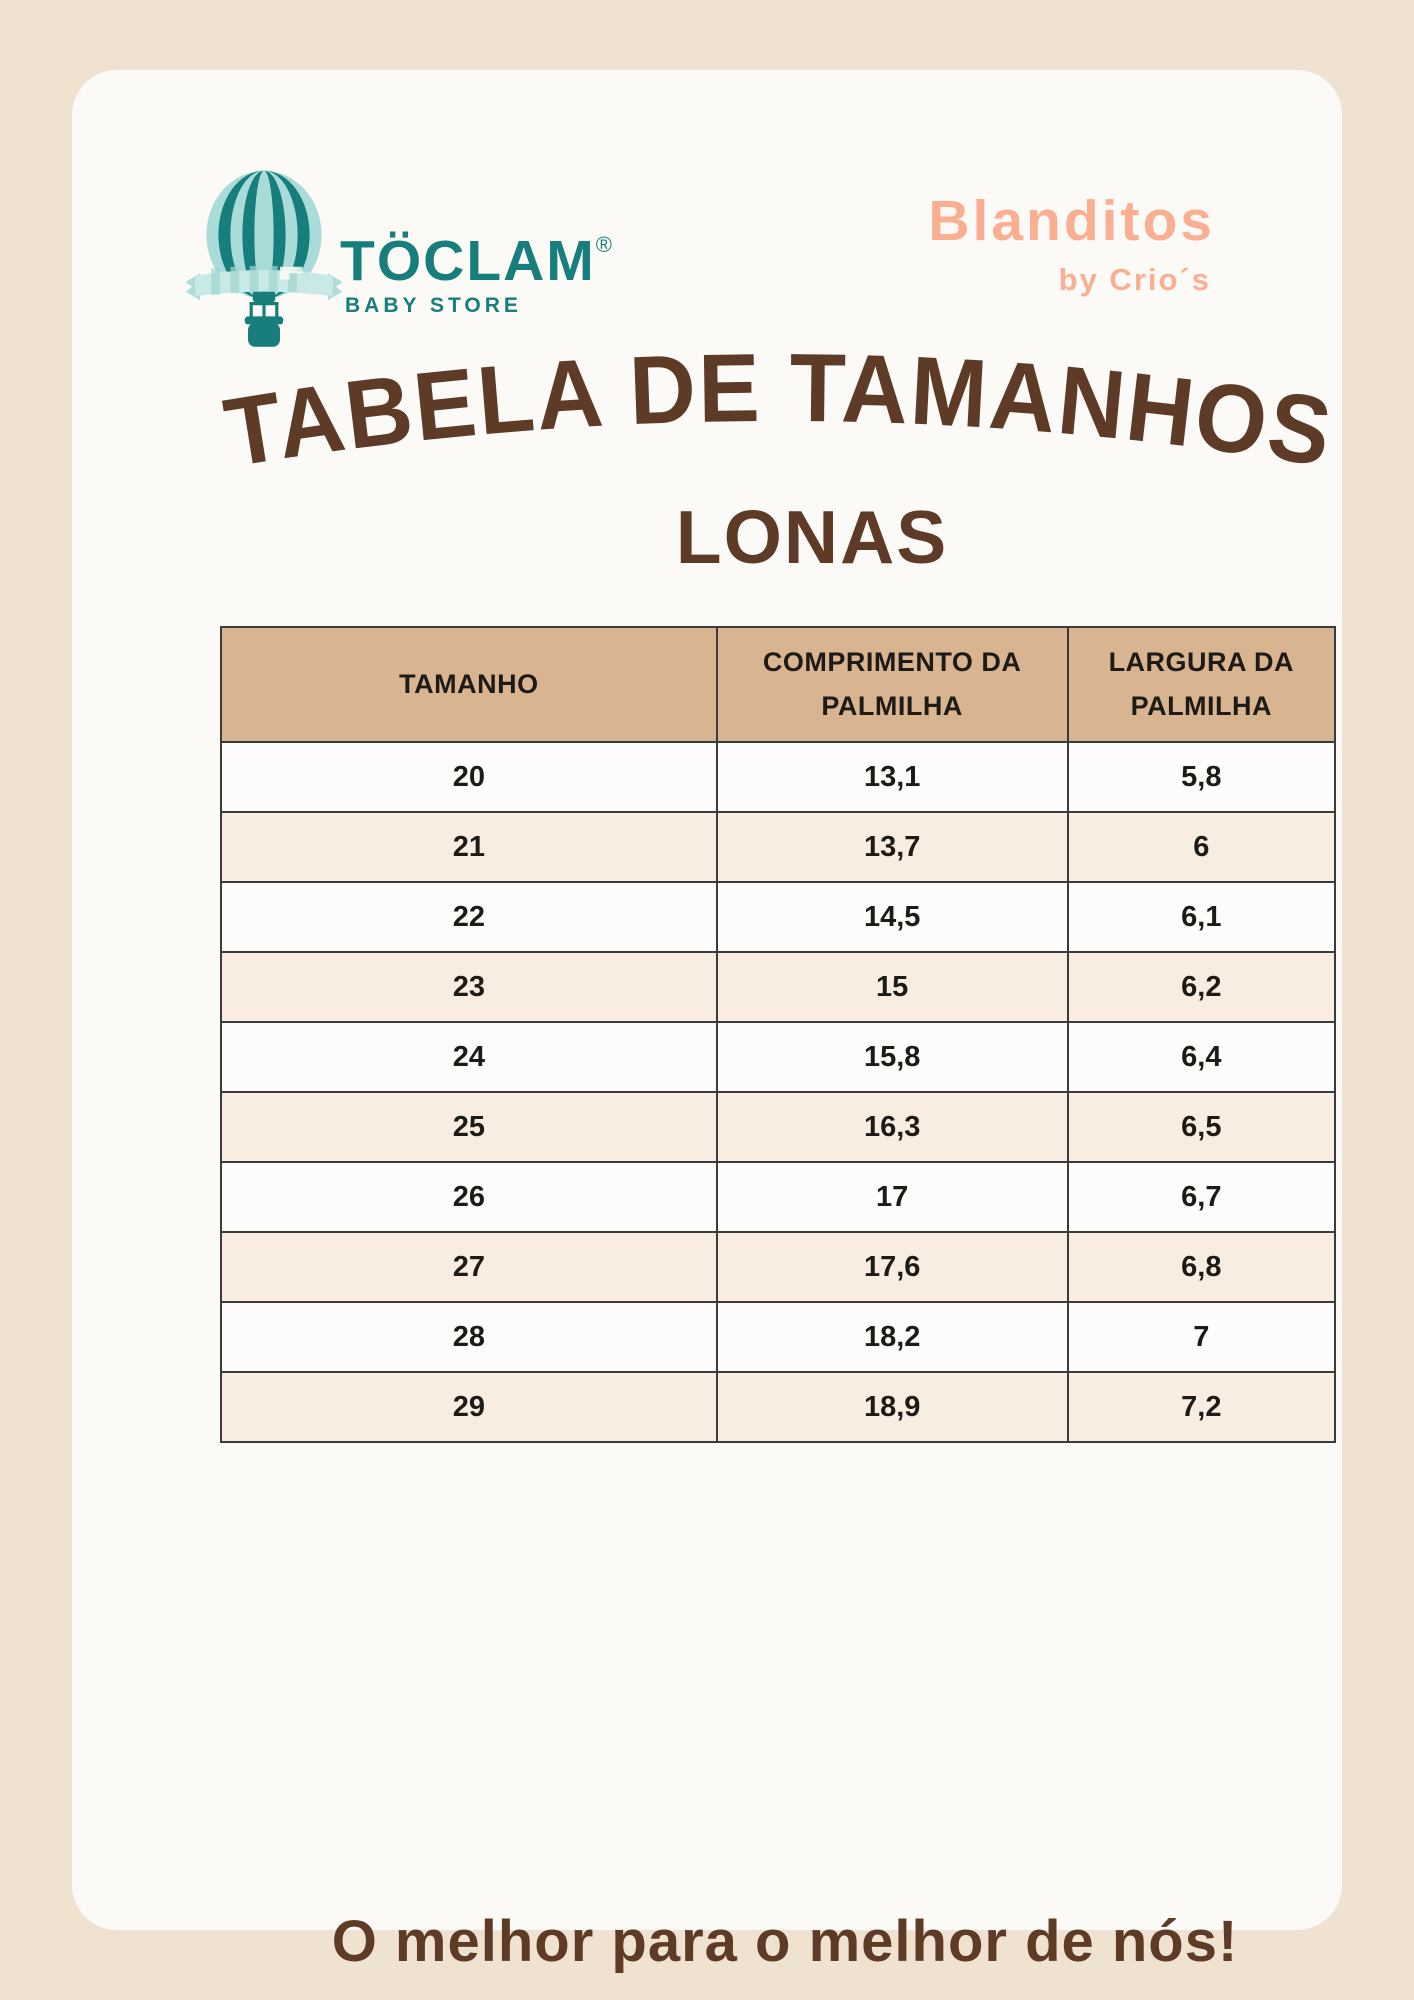 The height and width of the screenshot is (2000, 1414). I want to click on table-row: 20 13,1 5,8, so click(778, 777).